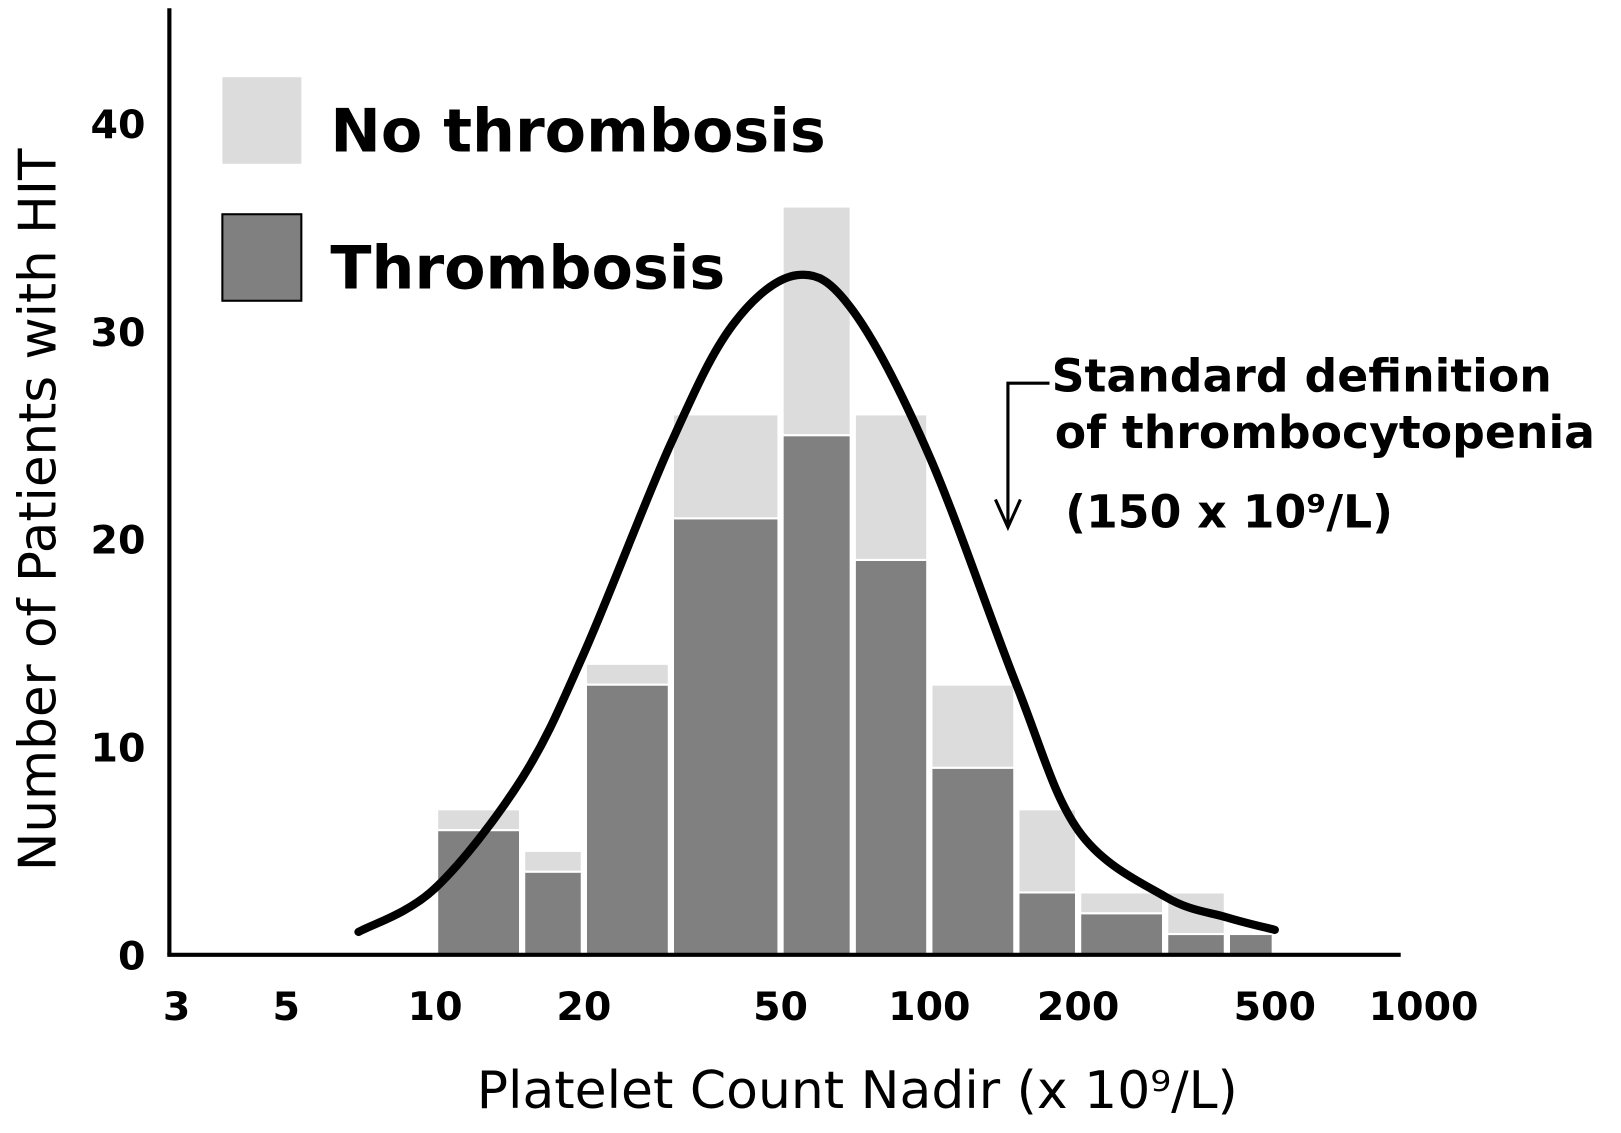 The width and height of the screenshot is (1621, 1133). Describe the element at coordinates (1424, 1007) in the screenshot. I see `x-tick-label: 1000` at that location.